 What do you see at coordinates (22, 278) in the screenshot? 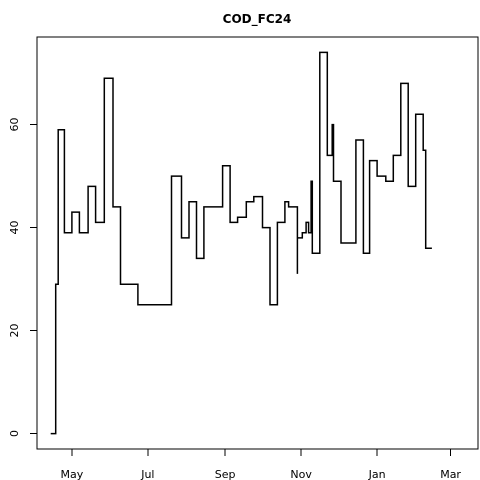
I see `y-axis: 0 20 40 60` at bounding box center [22, 278].